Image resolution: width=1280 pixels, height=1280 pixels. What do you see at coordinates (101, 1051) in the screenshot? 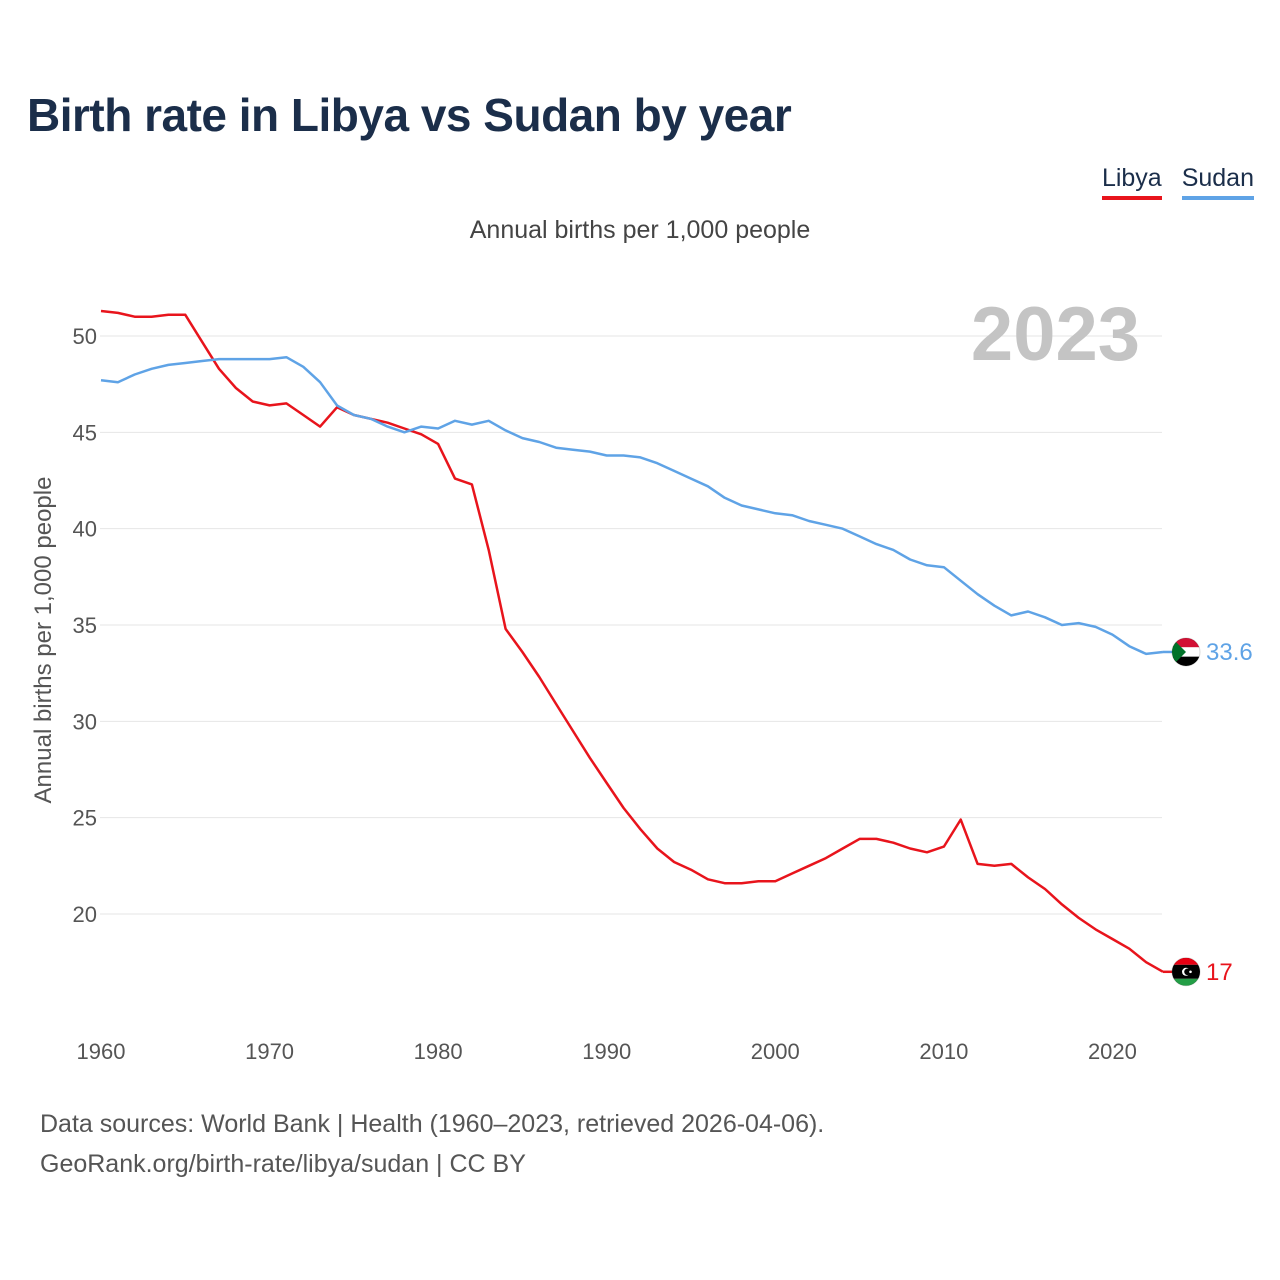
I see `x-tick-label: 1960` at bounding box center [101, 1051].